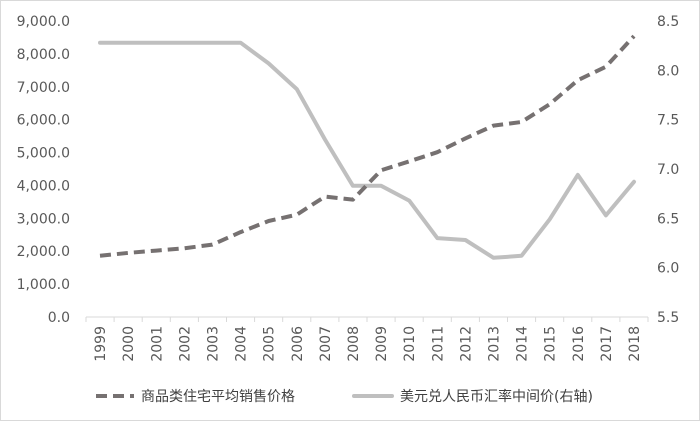 Image resolution: width=700 pixels, height=421 pixels. I want to click on x-tick-label: 2006, so click(298, 344).